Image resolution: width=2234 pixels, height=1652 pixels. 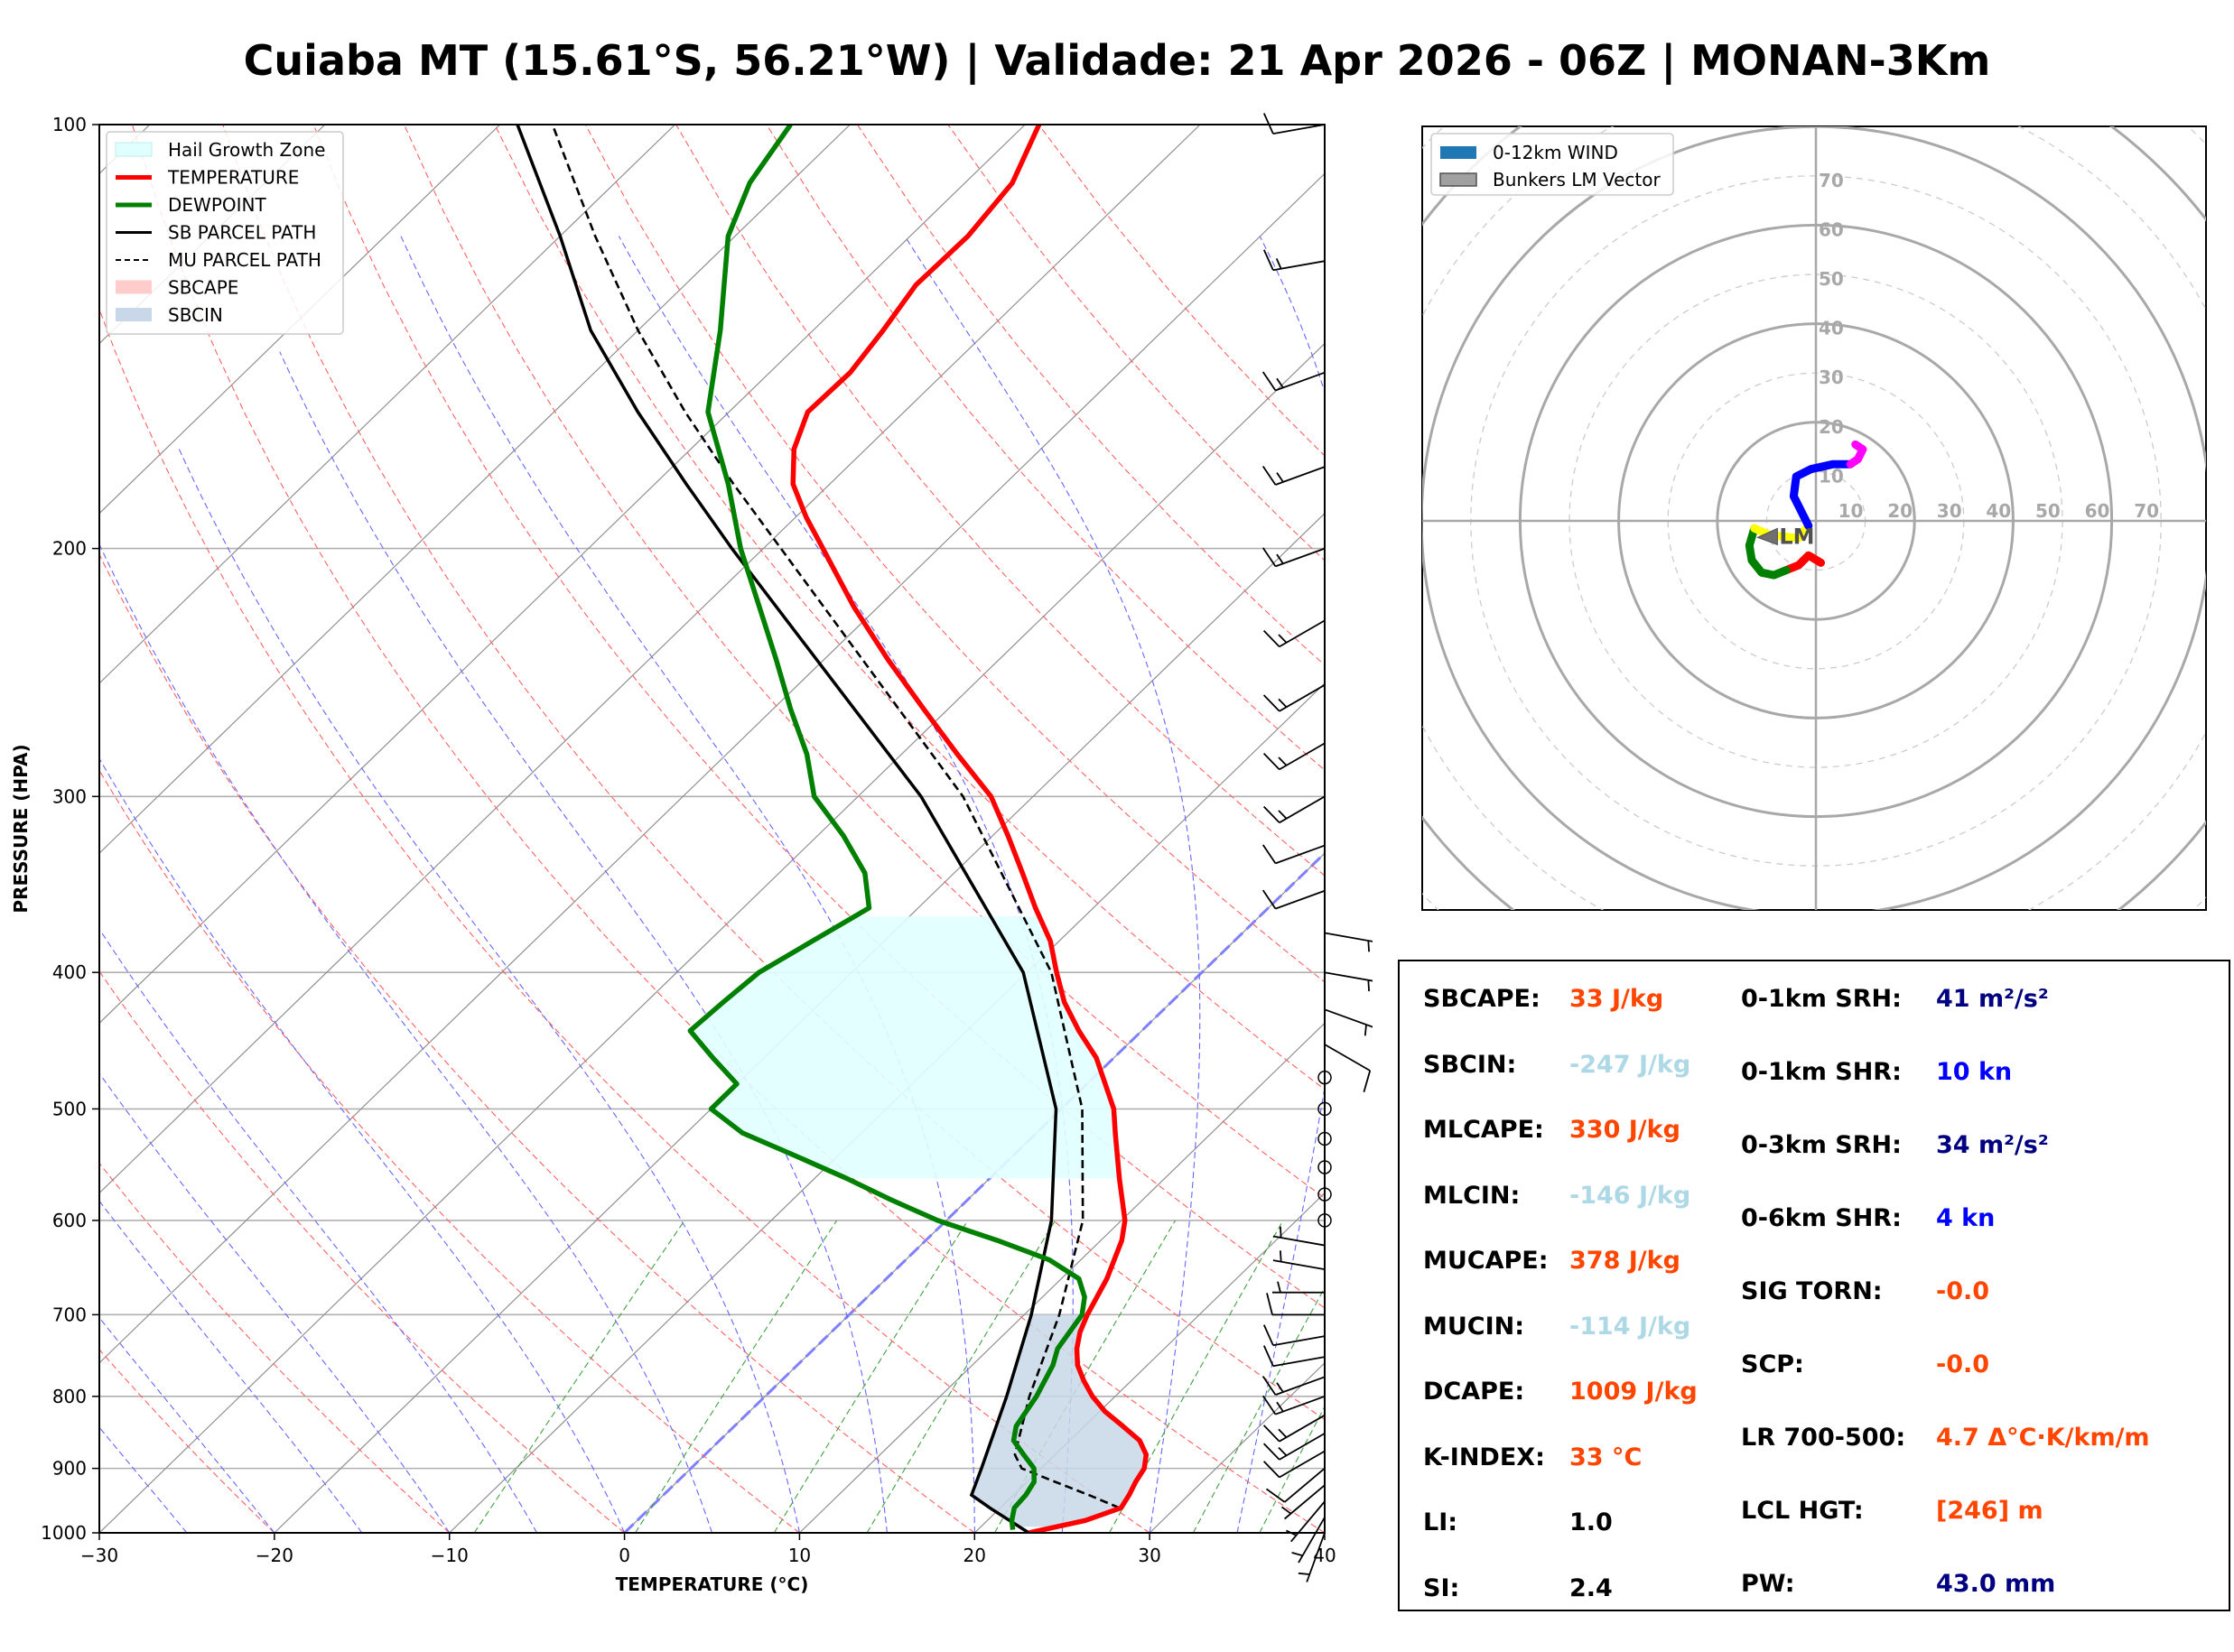 What do you see at coordinates (1555, 152) in the screenshot?
I see `legend-label: 0-12km WIND` at bounding box center [1555, 152].